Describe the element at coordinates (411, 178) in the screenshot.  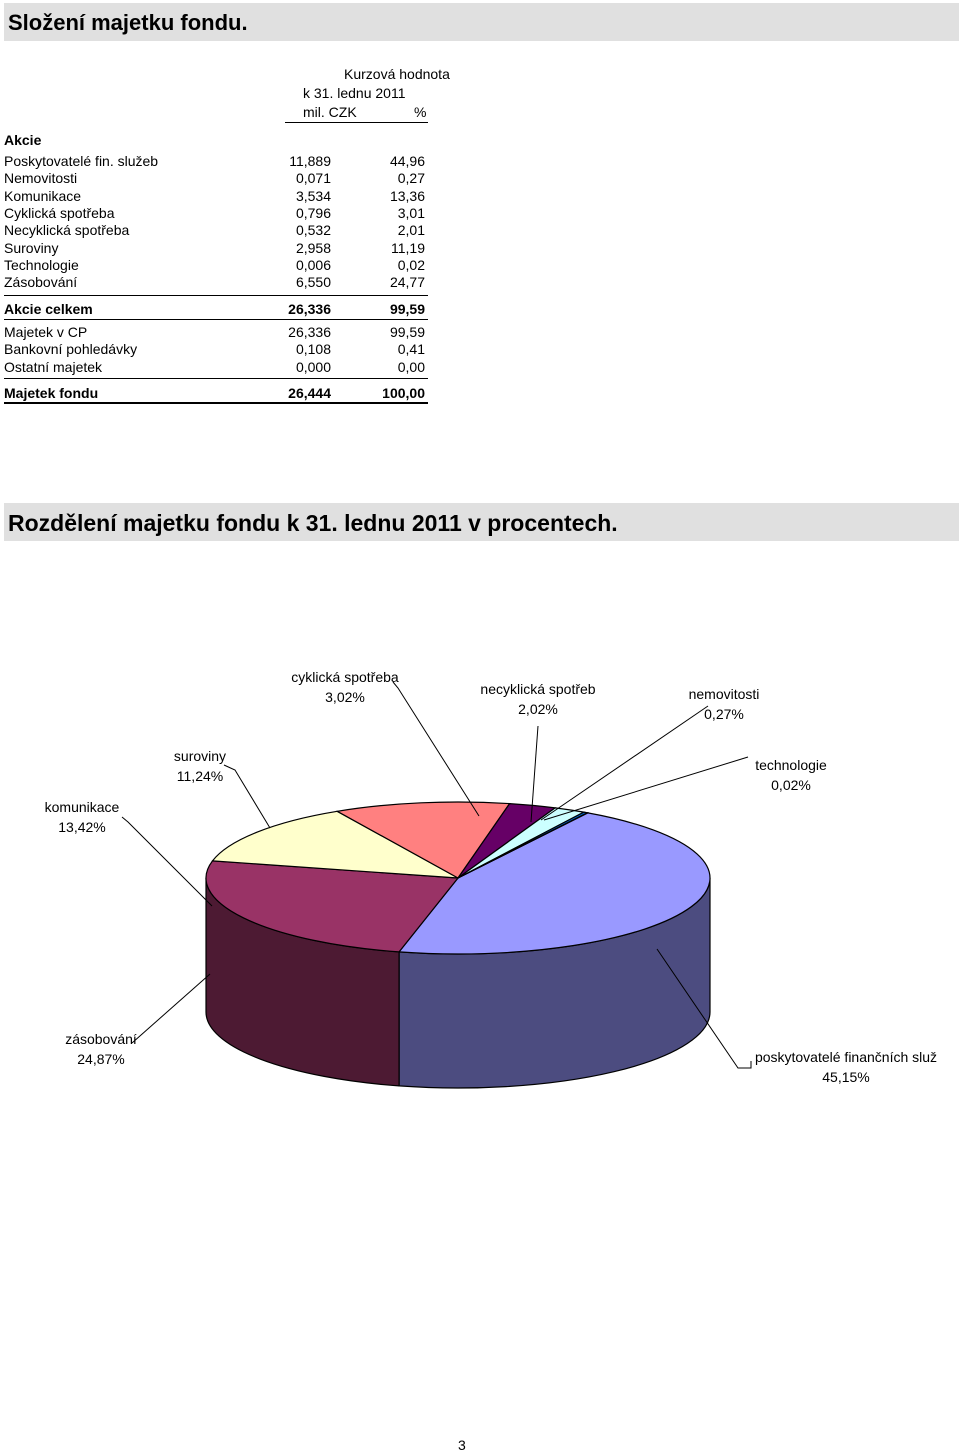
I see `row-percent: 0,27` at that location.